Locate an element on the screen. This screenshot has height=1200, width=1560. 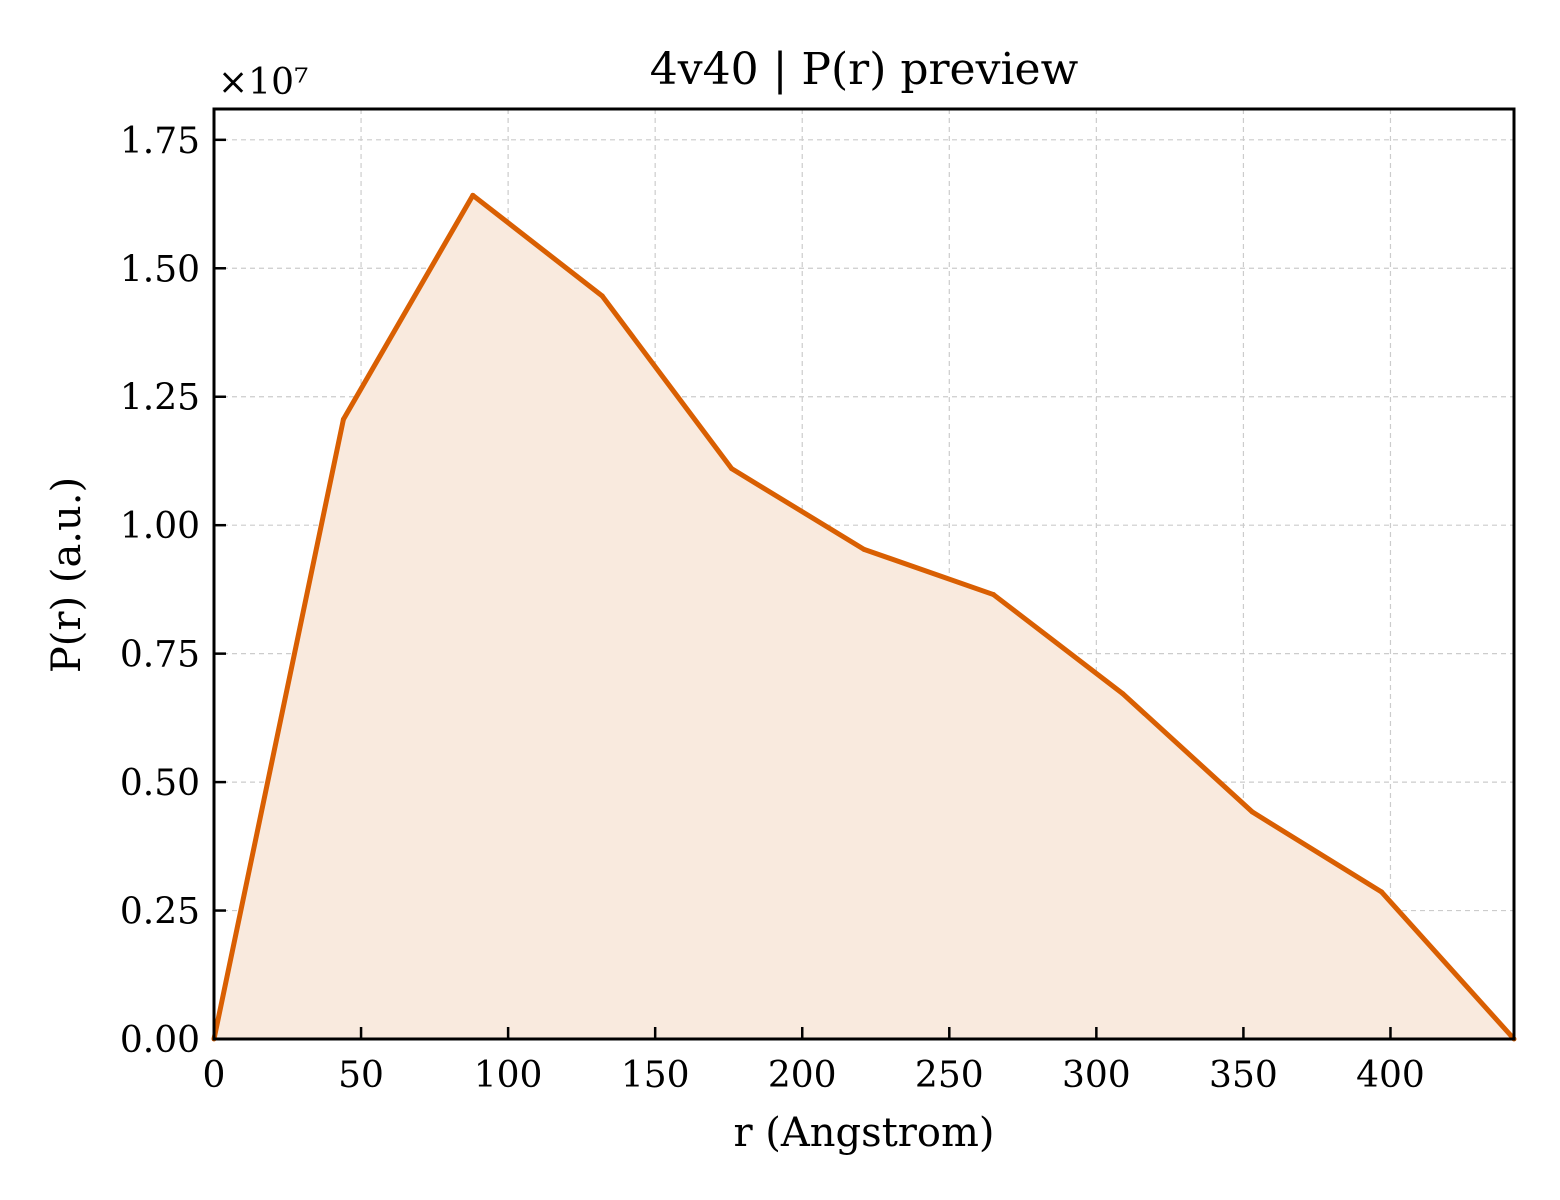
x-tick-label-4: 200 is located at coordinates (802, 1075).